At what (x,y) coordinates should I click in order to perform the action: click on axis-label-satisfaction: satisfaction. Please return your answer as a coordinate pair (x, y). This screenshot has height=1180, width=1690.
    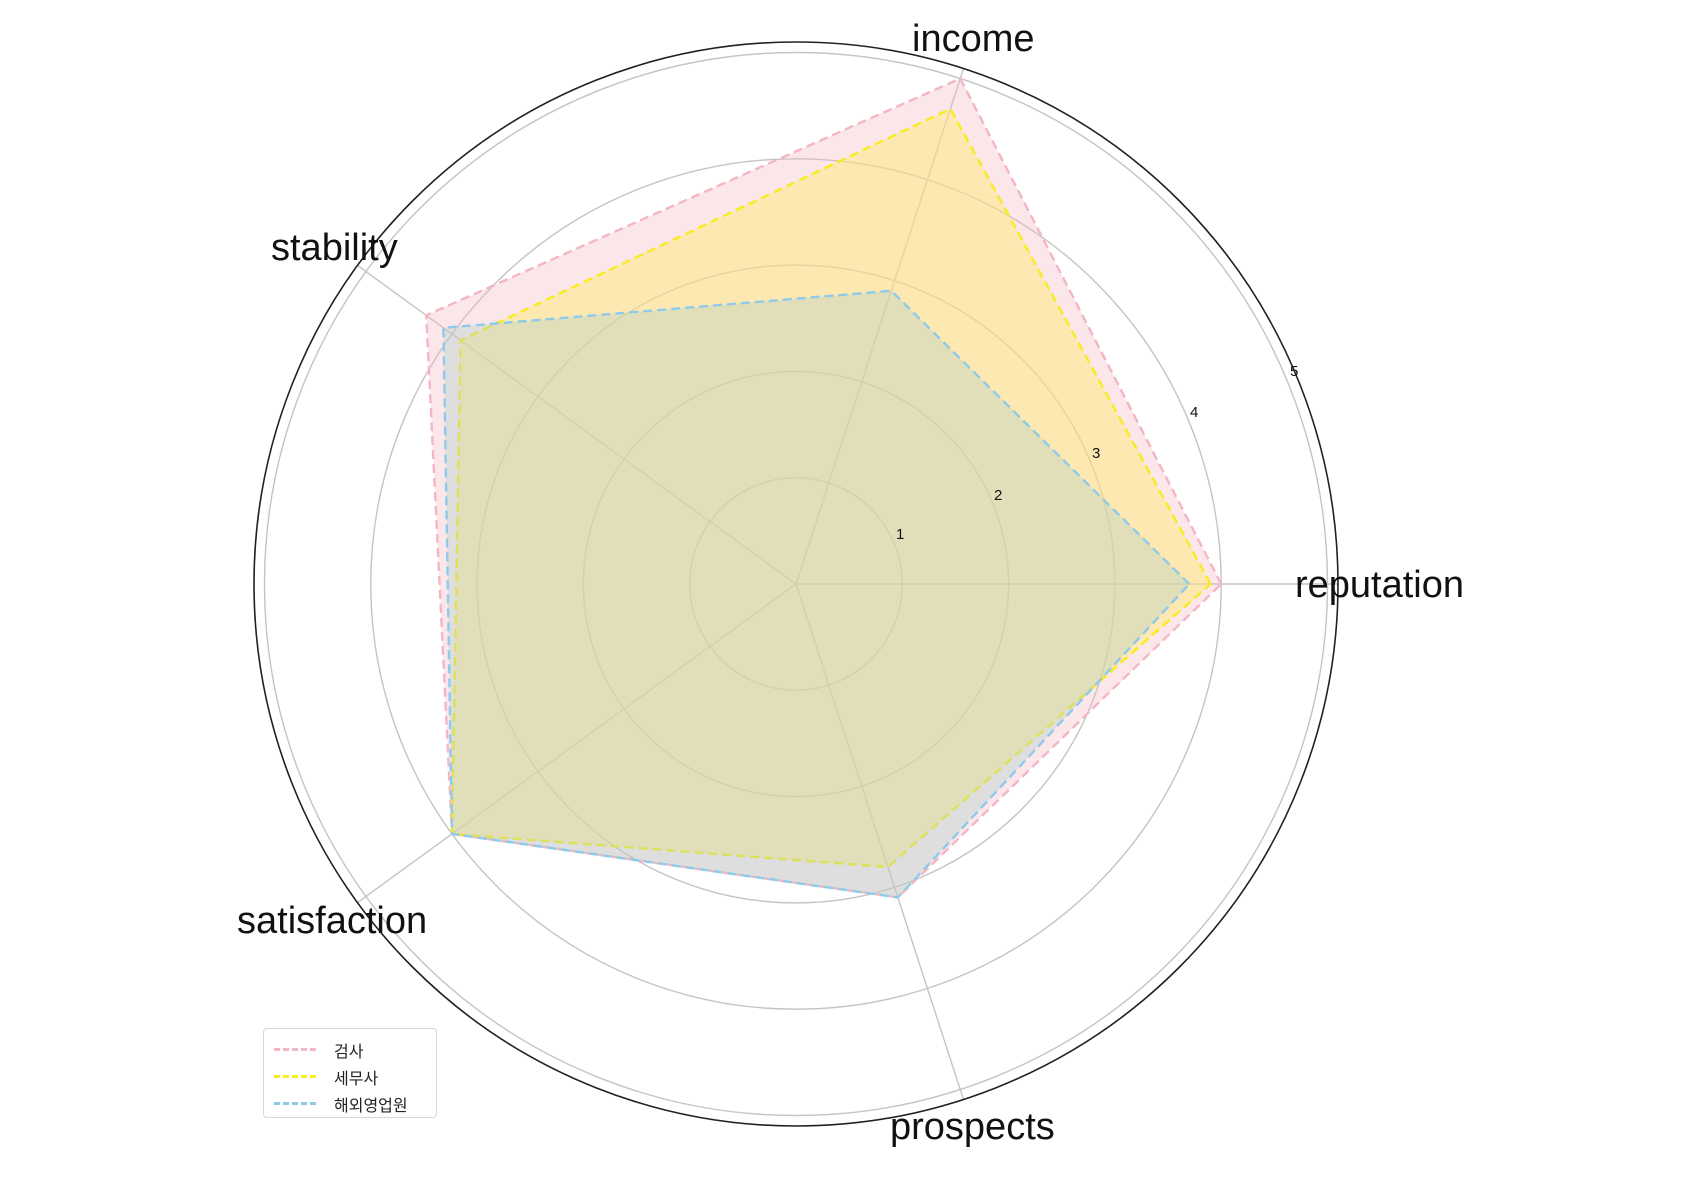
    Looking at the image, I should click on (332, 921).